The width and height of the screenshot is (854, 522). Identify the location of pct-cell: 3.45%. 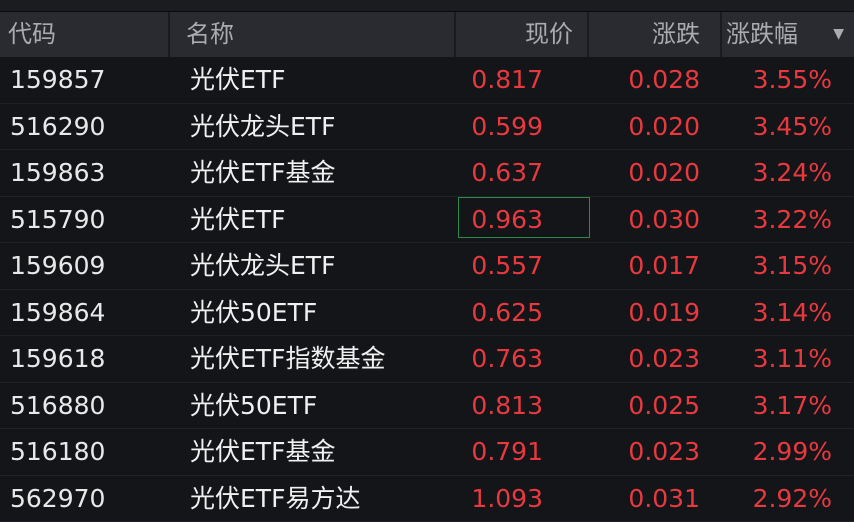
(792, 126).